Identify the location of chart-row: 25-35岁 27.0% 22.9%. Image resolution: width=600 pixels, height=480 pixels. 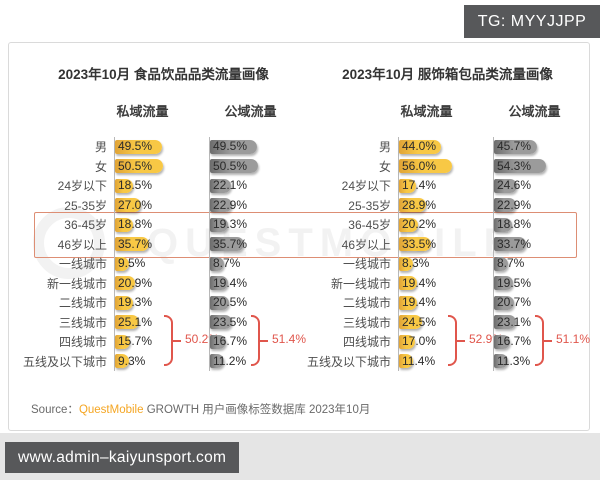
(163, 205).